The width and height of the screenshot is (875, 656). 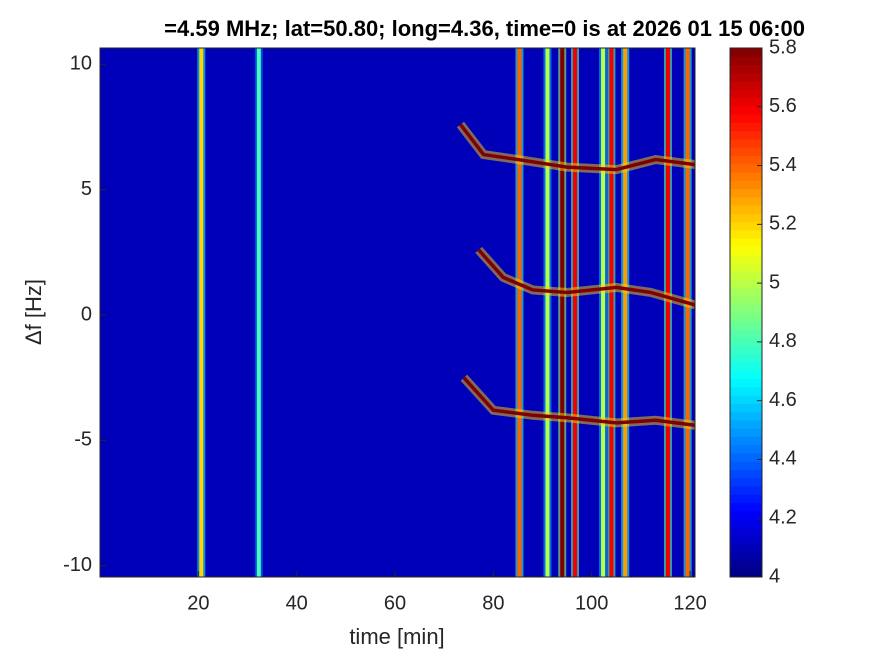 I want to click on colorbar-tick-label: 5, so click(x=774, y=282).